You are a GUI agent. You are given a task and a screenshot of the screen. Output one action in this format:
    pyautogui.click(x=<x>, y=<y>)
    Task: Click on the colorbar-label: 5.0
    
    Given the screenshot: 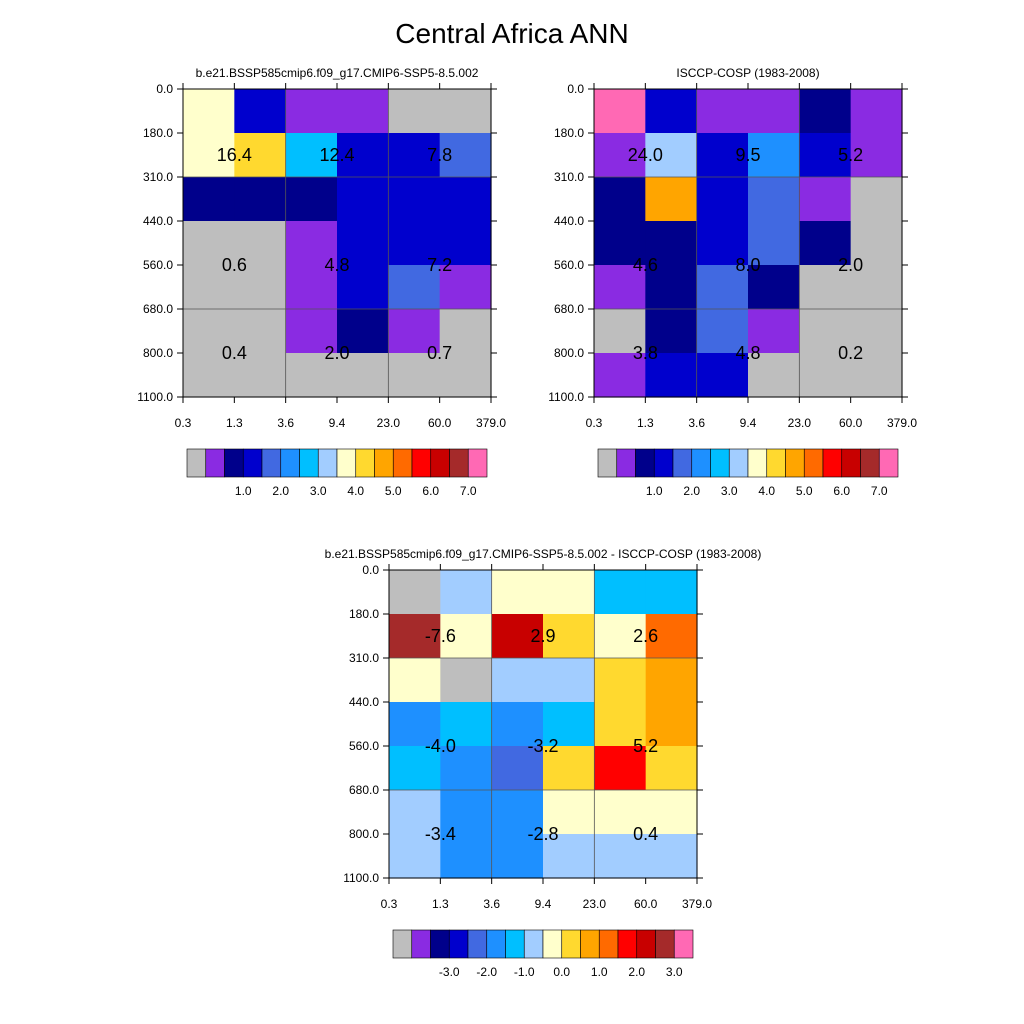 What is the action you would take?
    pyautogui.click(x=393, y=491)
    